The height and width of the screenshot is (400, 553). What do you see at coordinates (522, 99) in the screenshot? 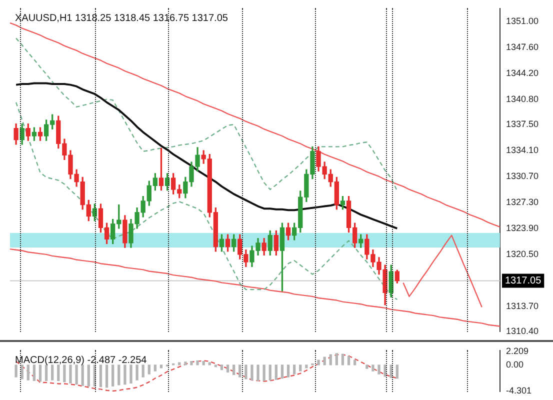
I see `y-tick-label: 1340.80` at bounding box center [522, 99].